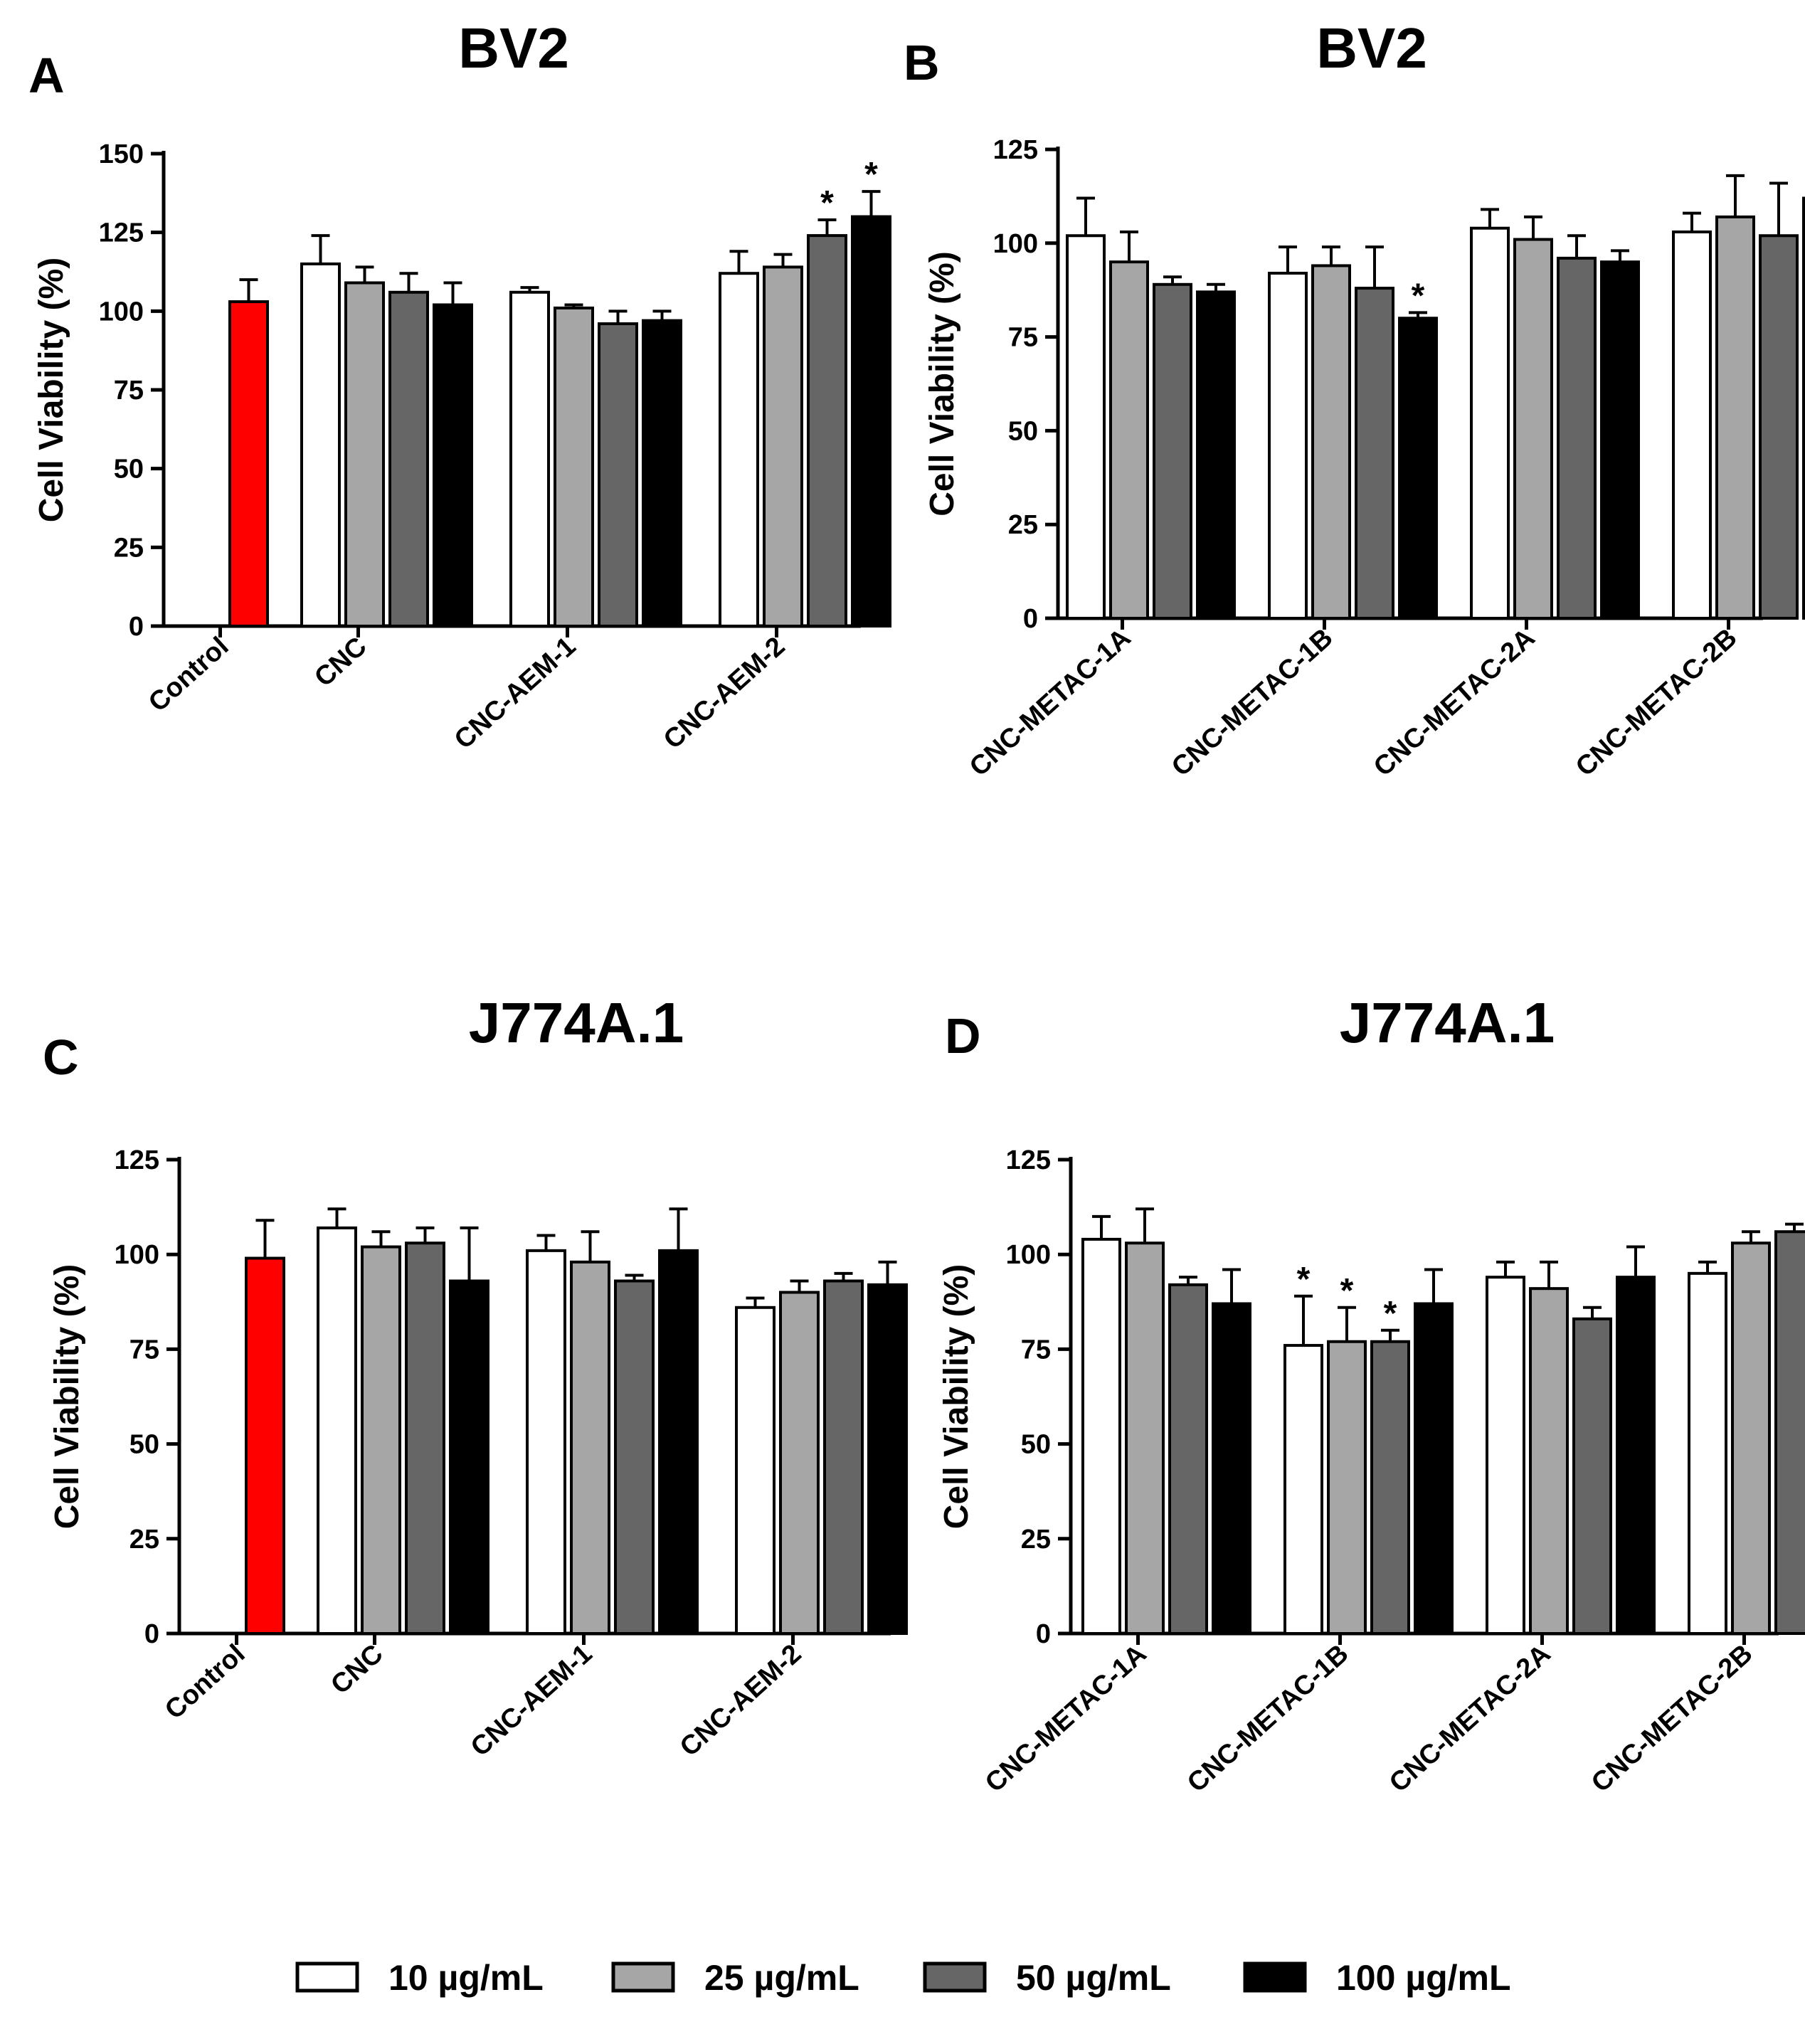  Describe the element at coordinates (1372, 48) in the screenshot. I see `chart-title: BV2` at that location.